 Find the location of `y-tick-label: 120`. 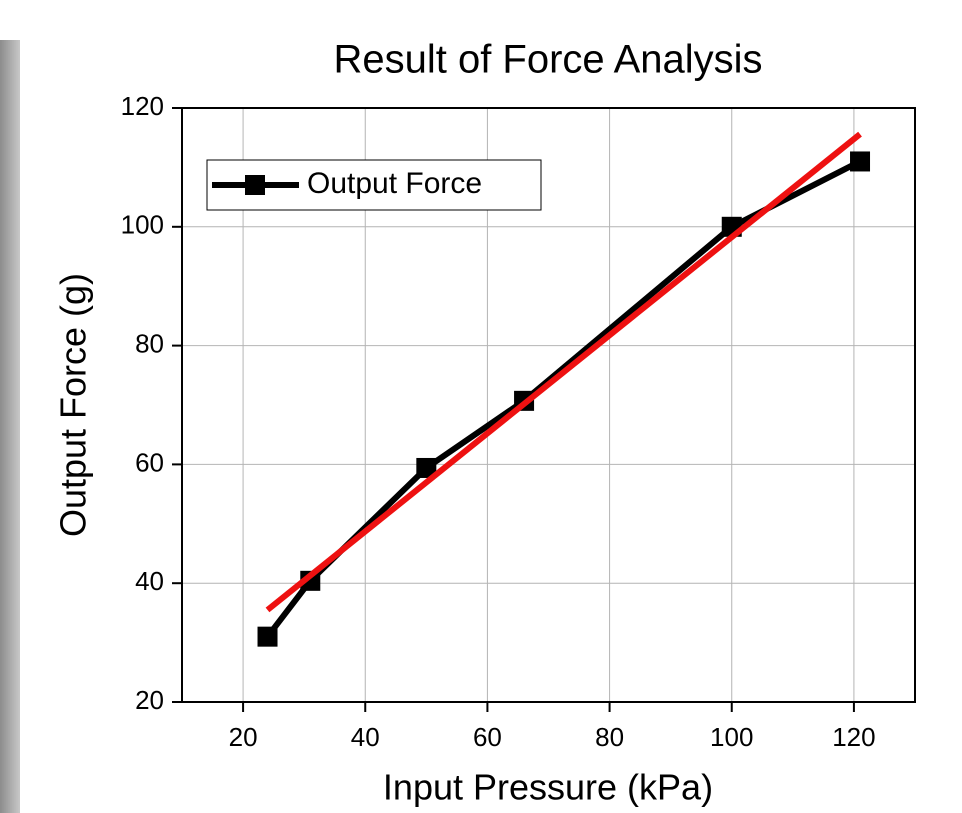

y-tick-label: 120 is located at coordinates (142, 106).